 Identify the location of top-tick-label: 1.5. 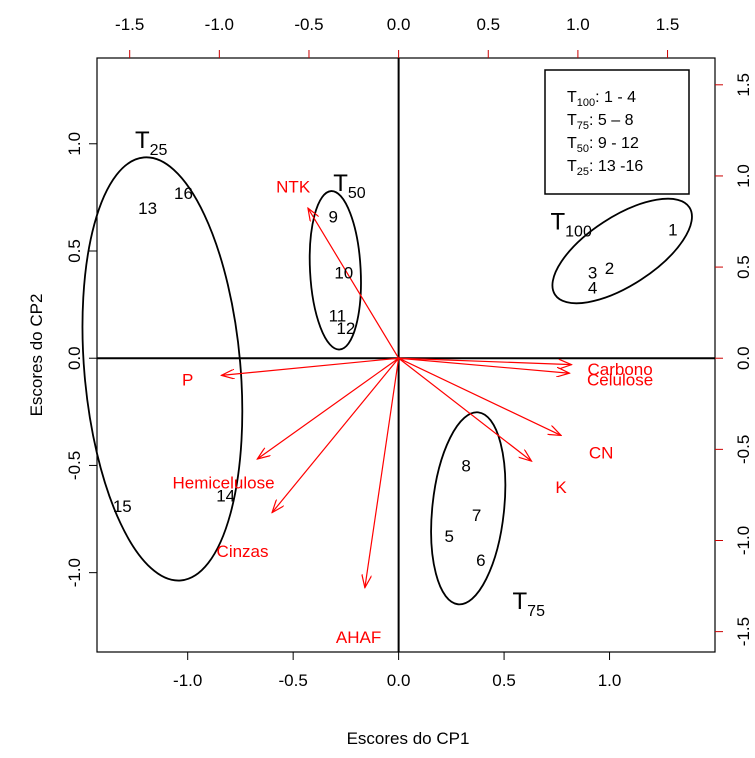
(668, 24).